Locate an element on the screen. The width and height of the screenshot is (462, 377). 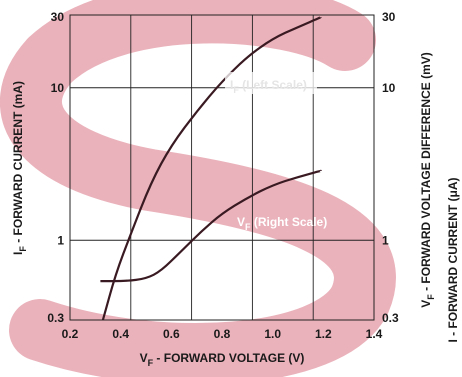
annotation-if-sub: F is located at coordinates (236, 90).